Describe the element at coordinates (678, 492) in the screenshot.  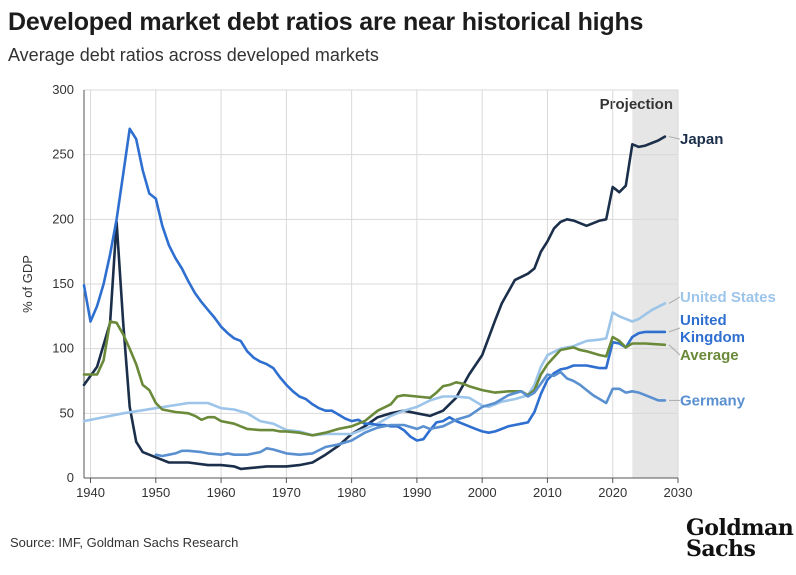
I see `x-tick-label: 2030` at that location.